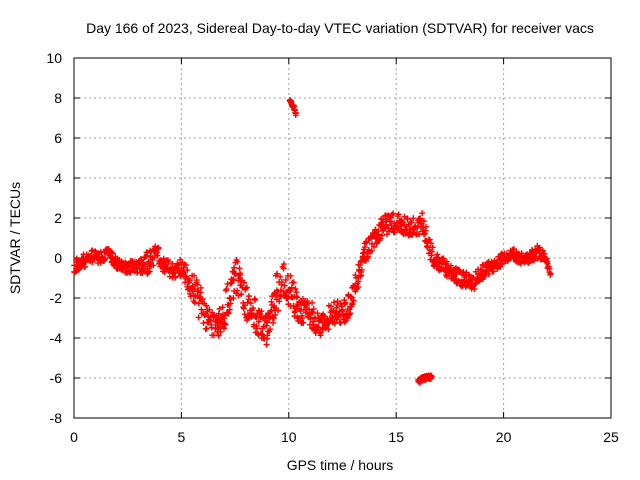 The width and height of the screenshot is (640, 480). I want to click on y-tick-label: -2, so click(56, 298).